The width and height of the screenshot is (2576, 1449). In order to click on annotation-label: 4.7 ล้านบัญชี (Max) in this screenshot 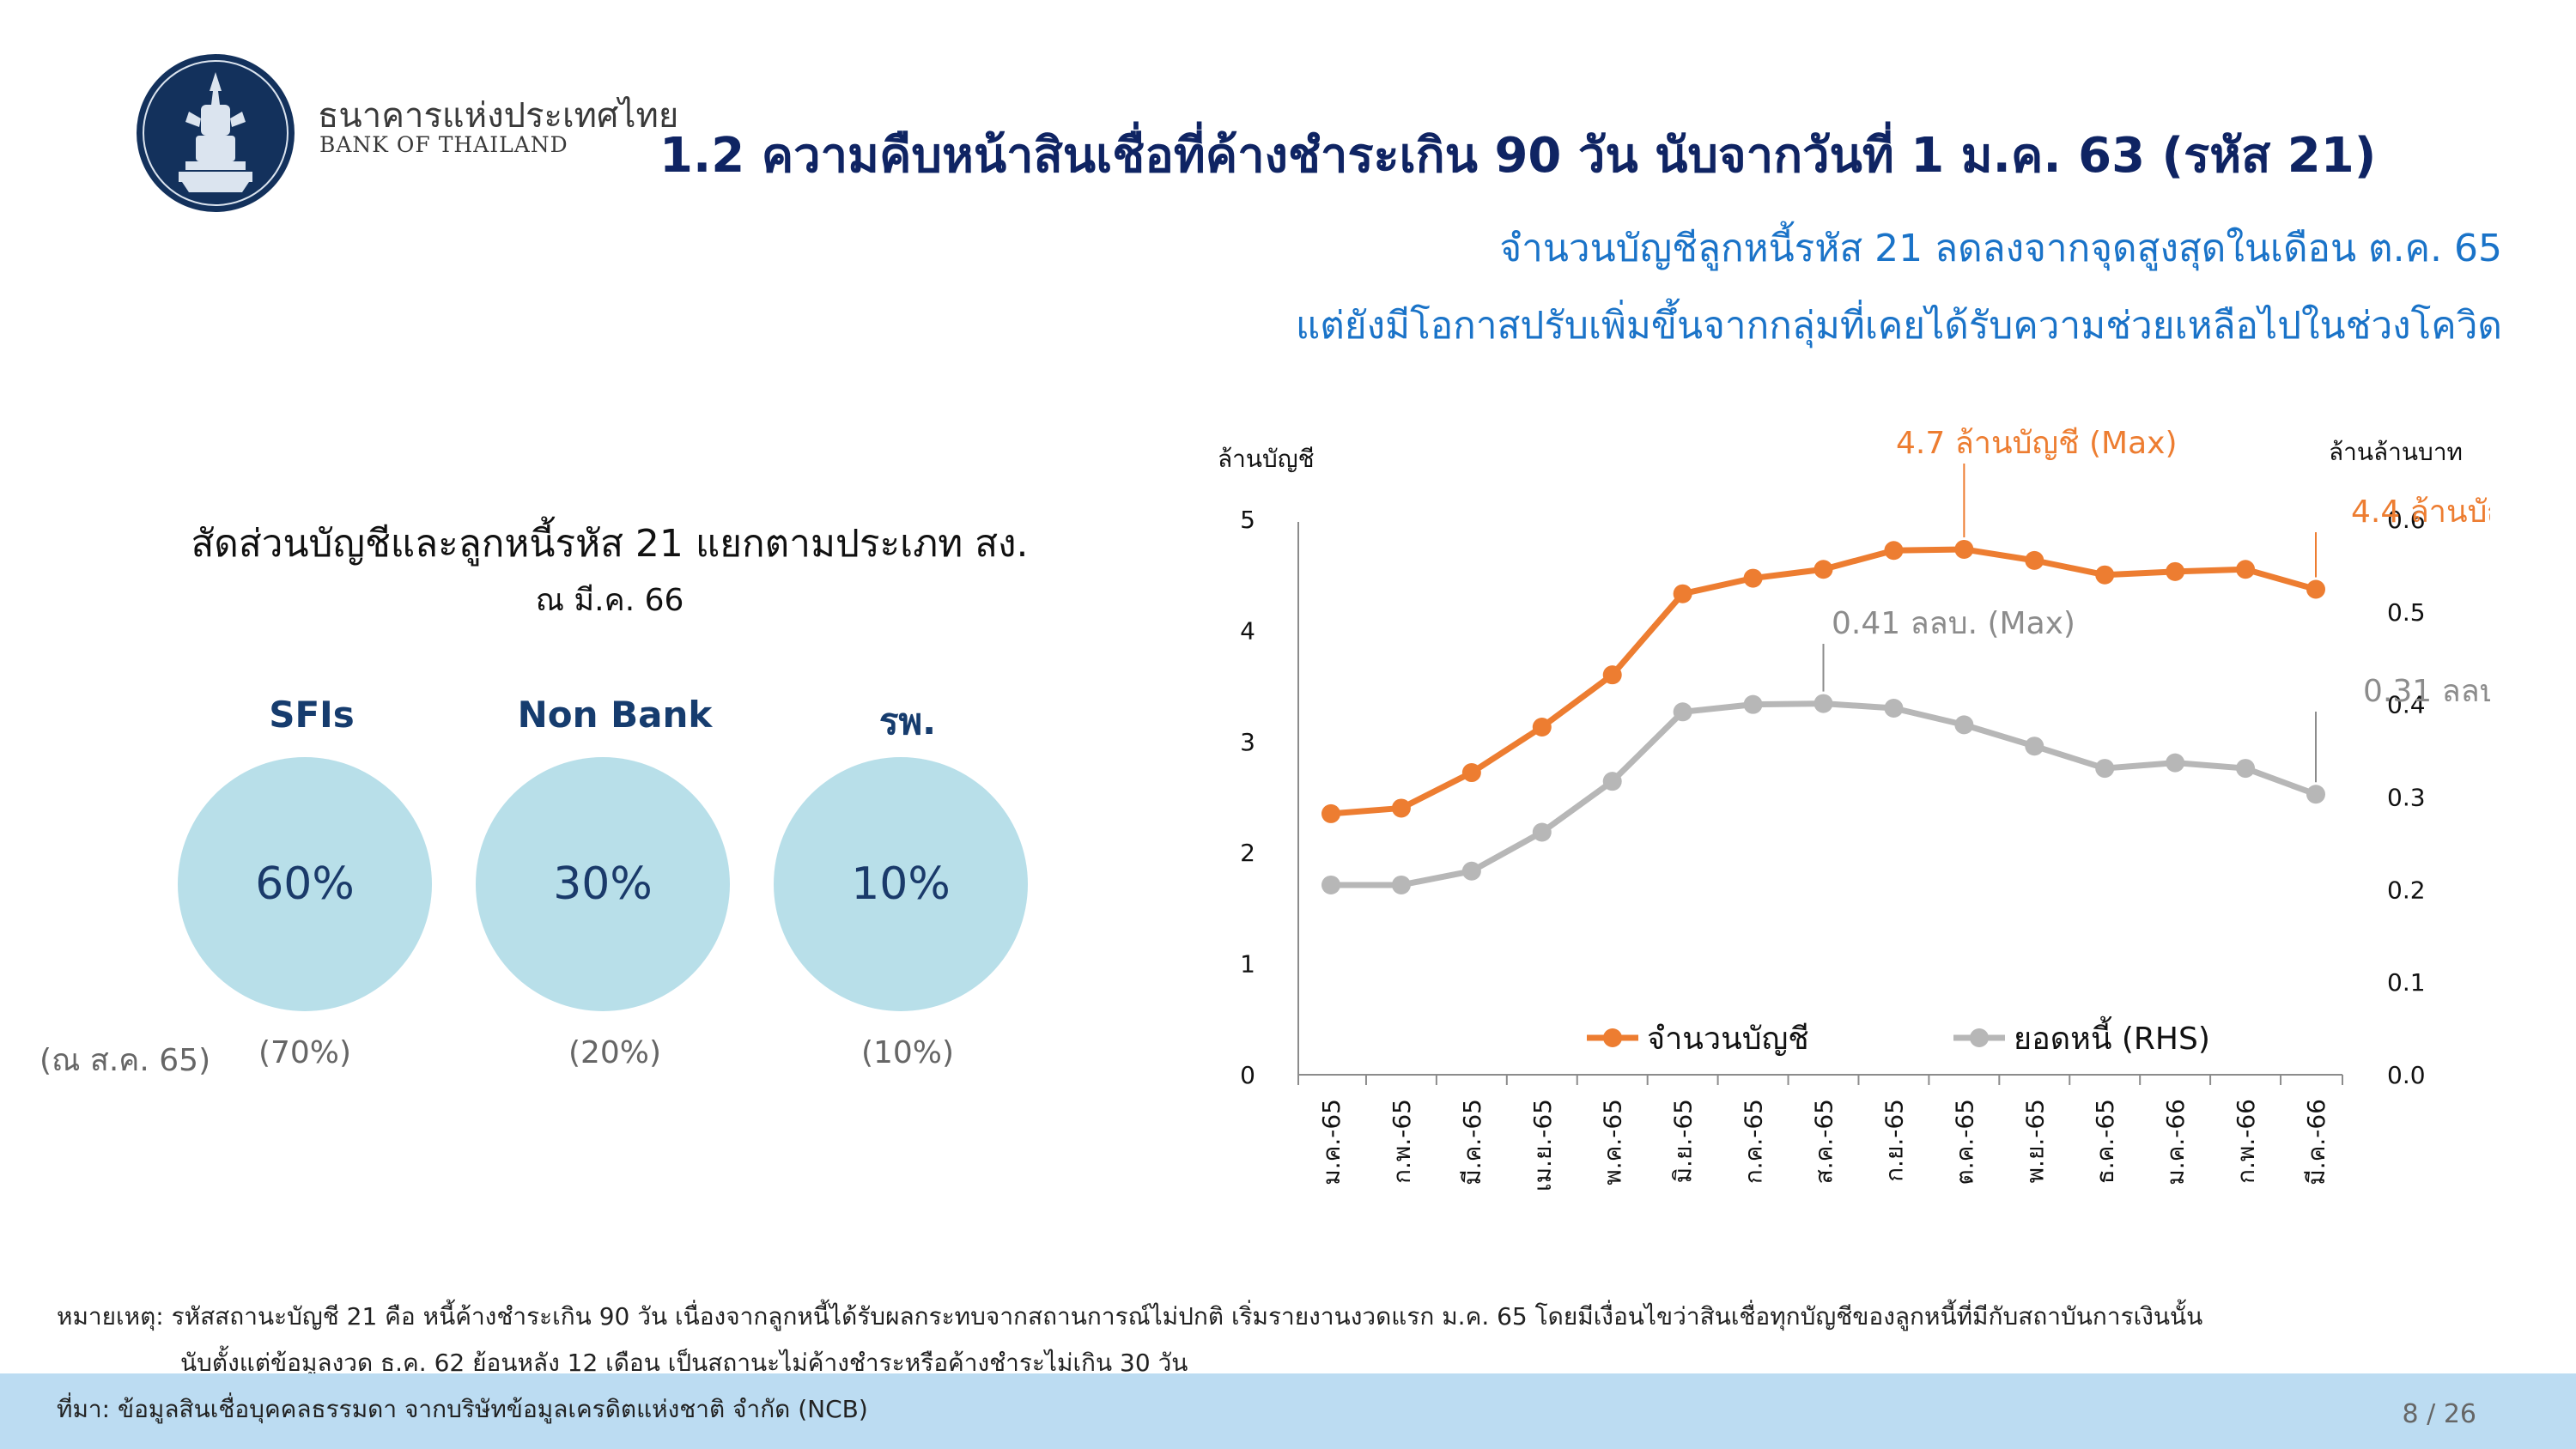, I will do `click(2037, 444)`.